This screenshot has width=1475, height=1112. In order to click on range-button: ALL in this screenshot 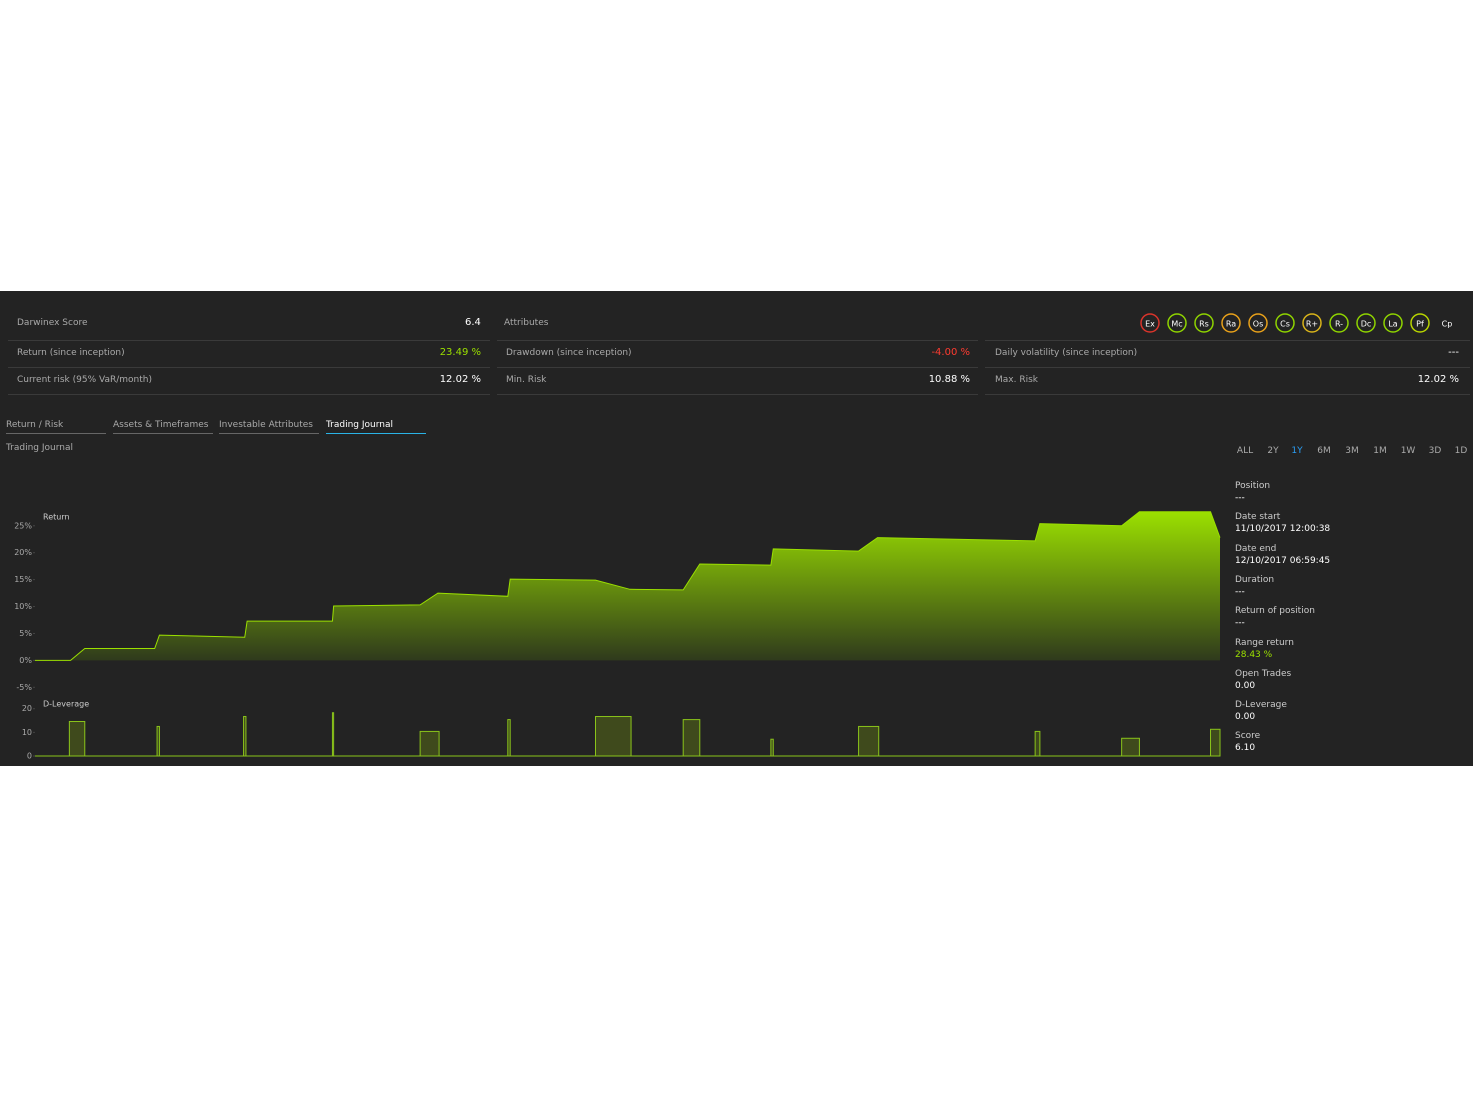, I will do `click(1245, 451)`.